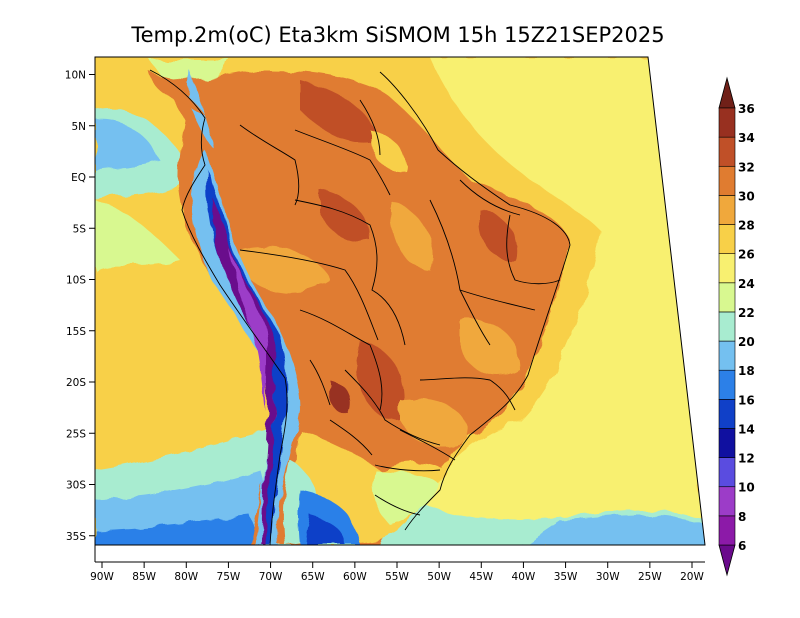 The width and height of the screenshot is (800, 618). I want to click on colorbar-arrow-min, so click(727, 560).